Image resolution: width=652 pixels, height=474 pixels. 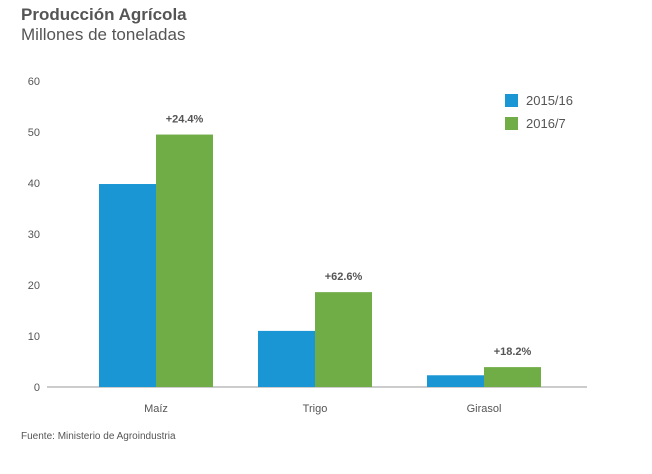 I want to click on x-tick-label: Girasol, so click(x=484, y=409).